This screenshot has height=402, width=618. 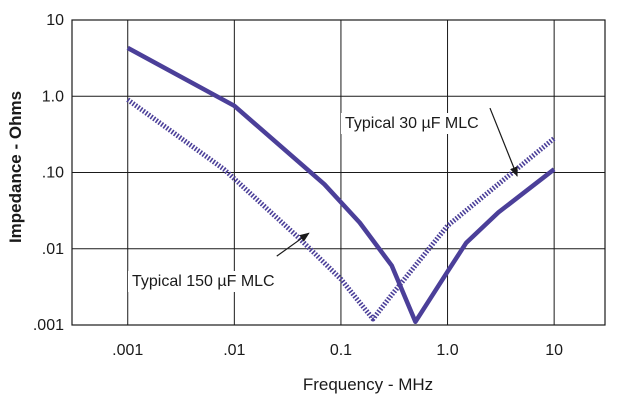 I want to click on x-axis-title: Frequency - MHz, so click(x=368, y=384).